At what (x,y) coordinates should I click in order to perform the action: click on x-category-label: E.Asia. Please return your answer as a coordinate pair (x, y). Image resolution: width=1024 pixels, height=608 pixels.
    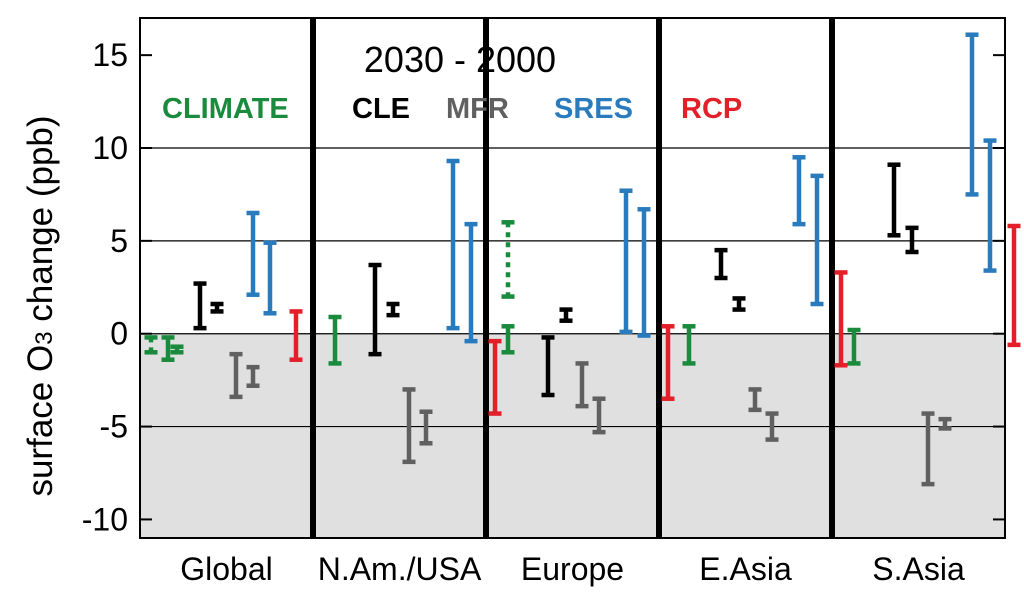
    Looking at the image, I should click on (745, 569).